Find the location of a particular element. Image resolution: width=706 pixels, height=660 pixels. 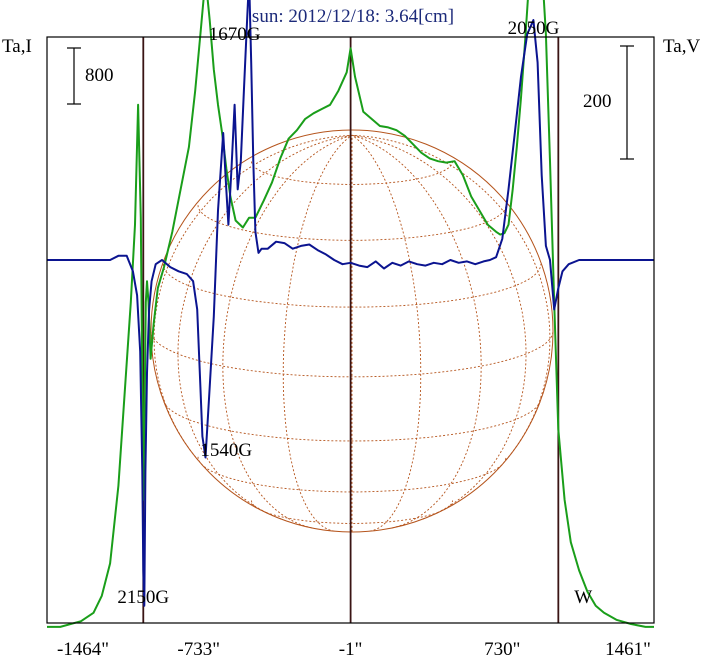

x-axis-ticks: -1464" -733" -1" 730" 1461" is located at coordinates (354, 649).